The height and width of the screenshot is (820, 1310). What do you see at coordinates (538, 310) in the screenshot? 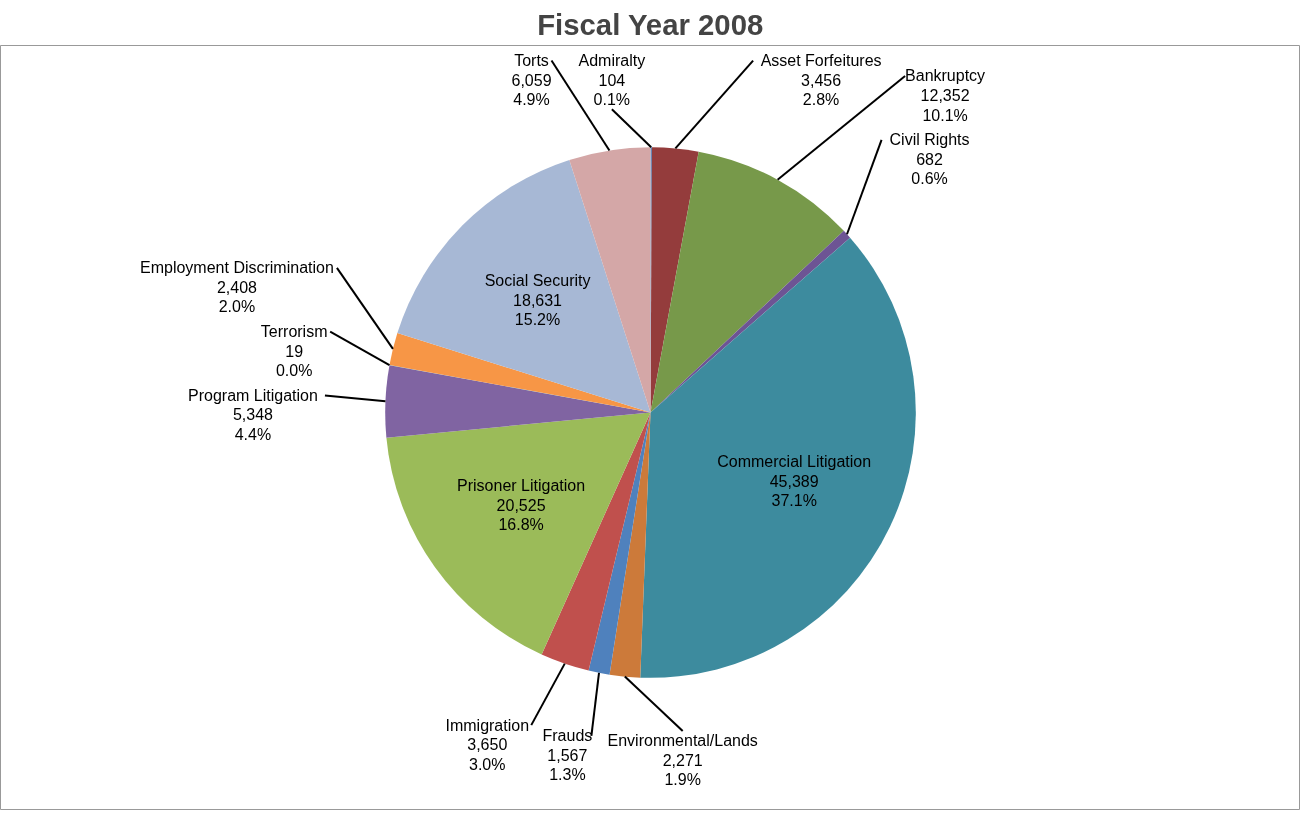
I see `data-label: 18,631 15.2%` at bounding box center [538, 310].